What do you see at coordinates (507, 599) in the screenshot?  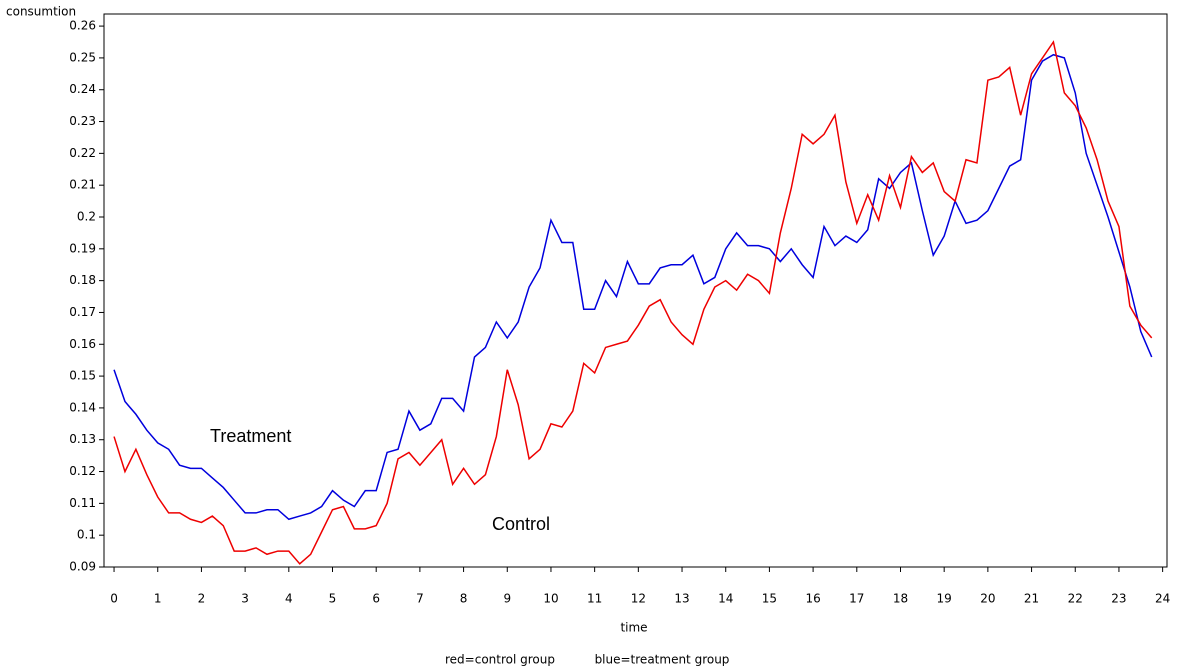 I see `x-tick-label: 9` at bounding box center [507, 599].